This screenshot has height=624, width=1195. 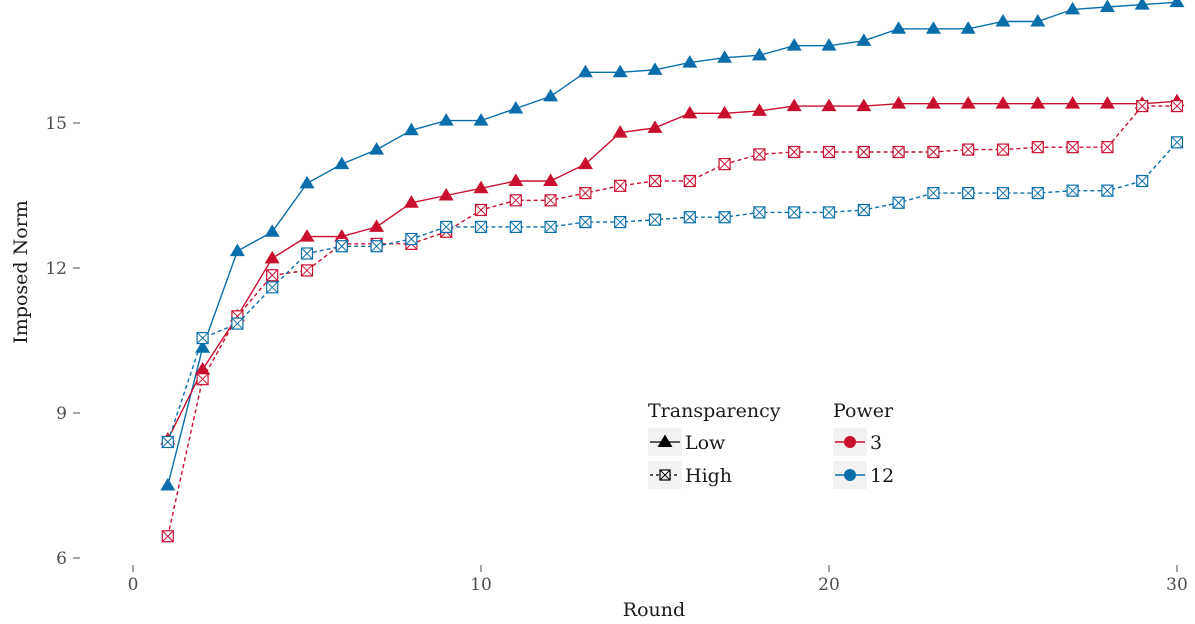 What do you see at coordinates (705, 443) in the screenshot?
I see `legend-label-low: Low` at bounding box center [705, 443].